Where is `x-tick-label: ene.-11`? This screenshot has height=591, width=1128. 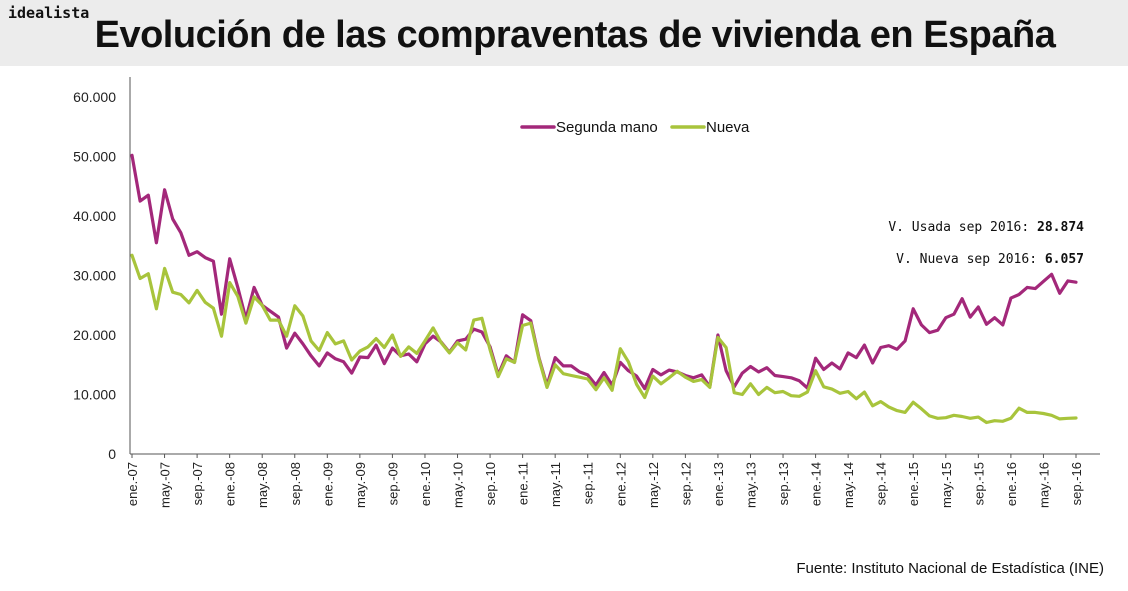
x-tick-label: ene.-11 is located at coordinates (523, 483).